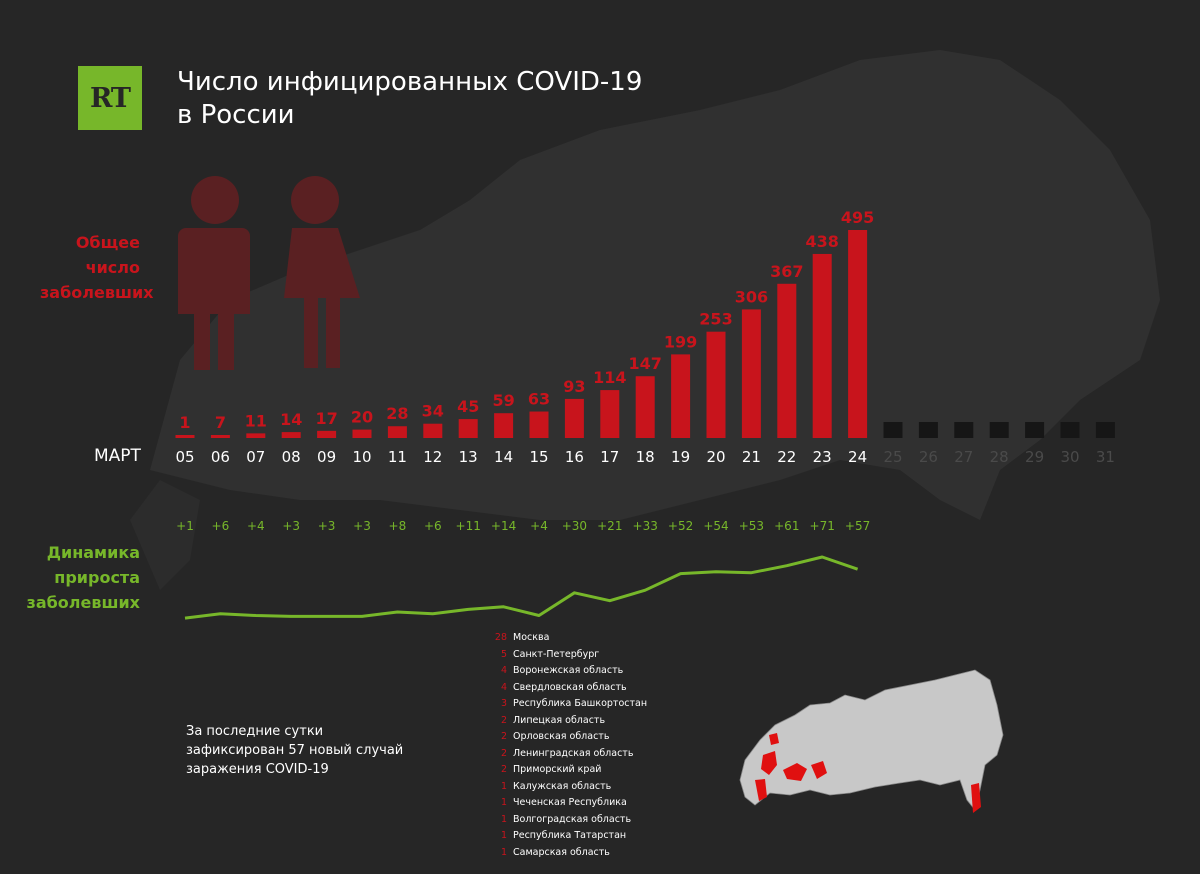  I want to click on region-row: 2 Липецкая область, so click(608, 721).